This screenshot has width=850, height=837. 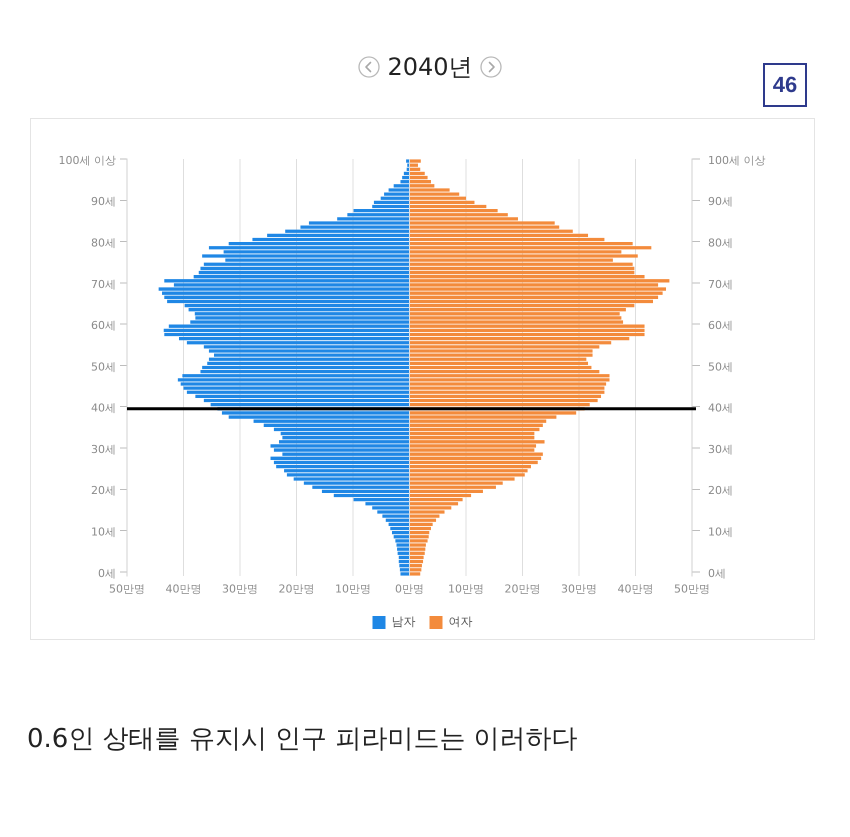 I want to click on y2-tick-label: 20세, so click(x=720, y=491).